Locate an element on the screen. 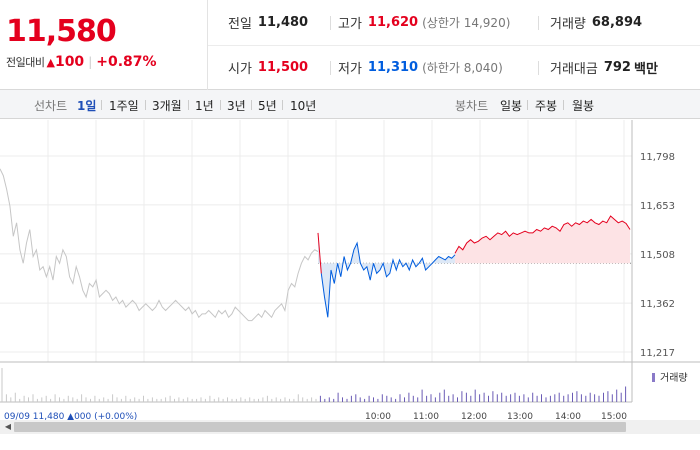 The height and width of the screenshot is (450, 700). x-tick-label: 14:00 is located at coordinates (568, 416).